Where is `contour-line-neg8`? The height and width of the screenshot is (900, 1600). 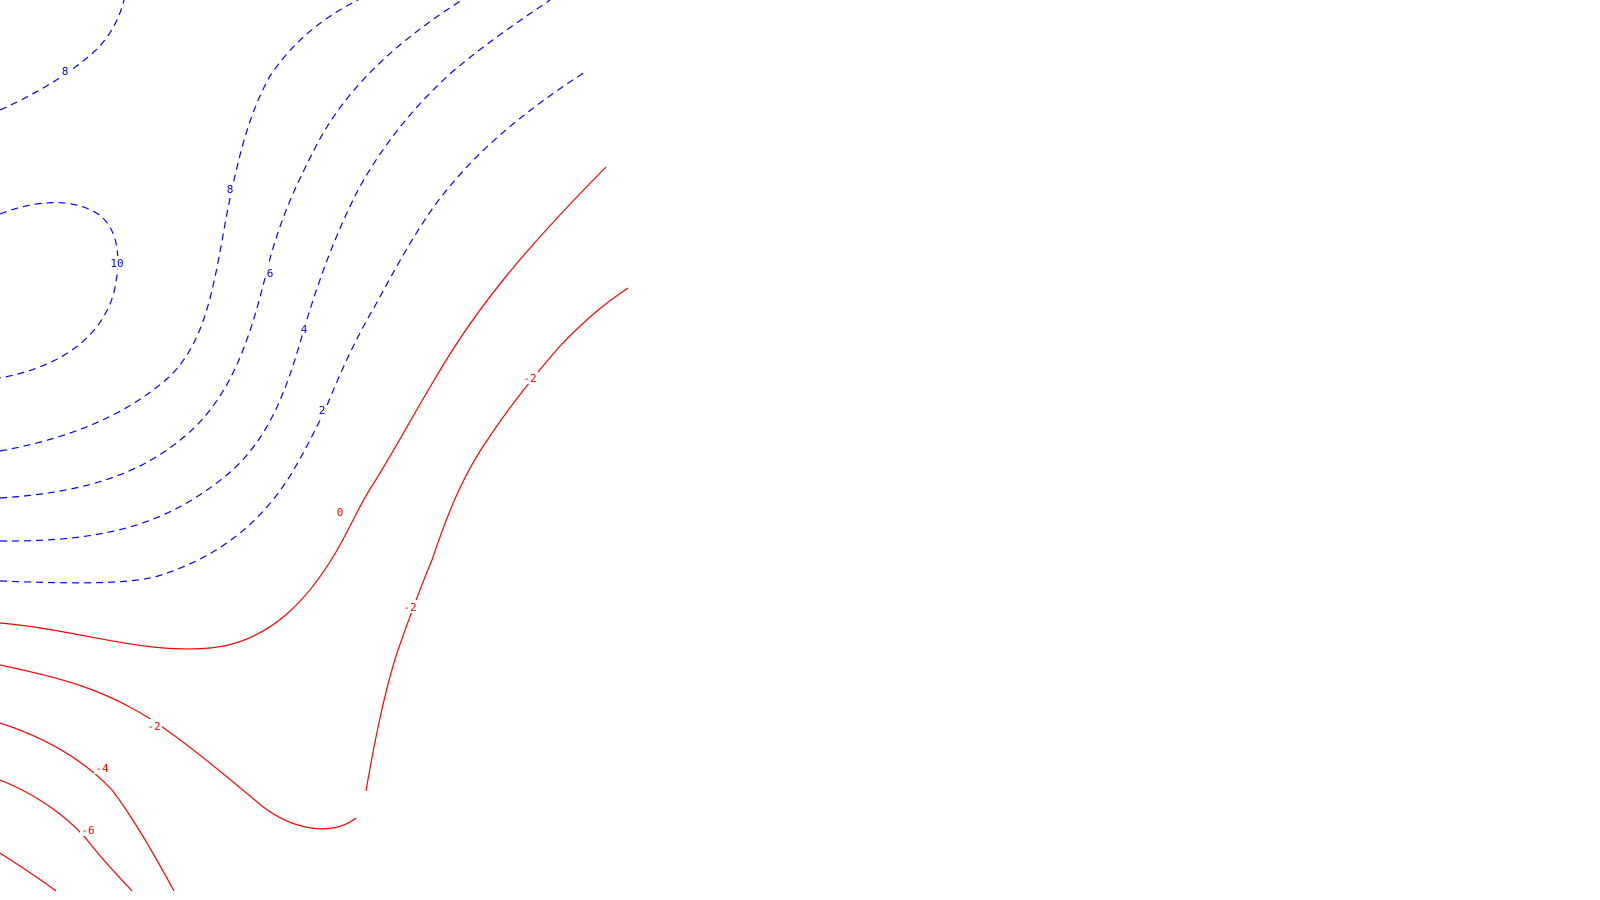
contour-line-neg8 is located at coordinates (28, 872).